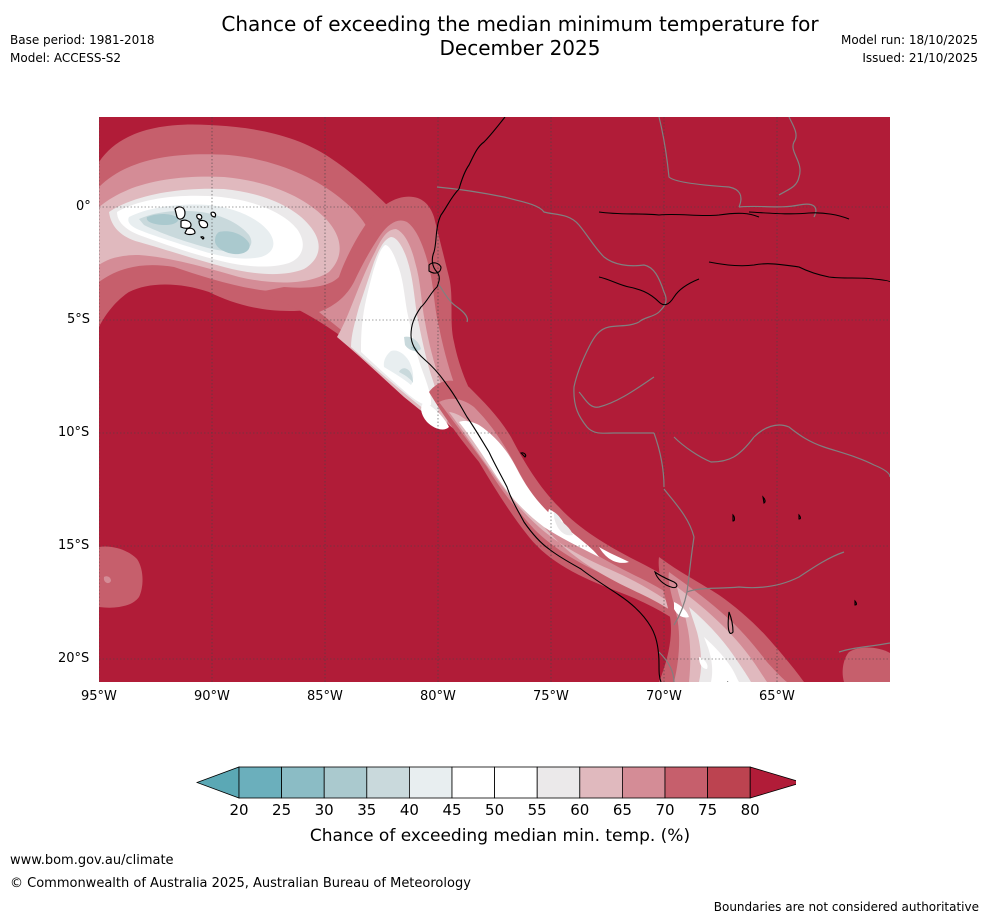 Image resolution: width=988 pixels, height=919 pixels. What do you see at coordinates (551, 696) in the screenshot?
I see `lon-tick-75w: 75°W` at bounding box center [551, 696].